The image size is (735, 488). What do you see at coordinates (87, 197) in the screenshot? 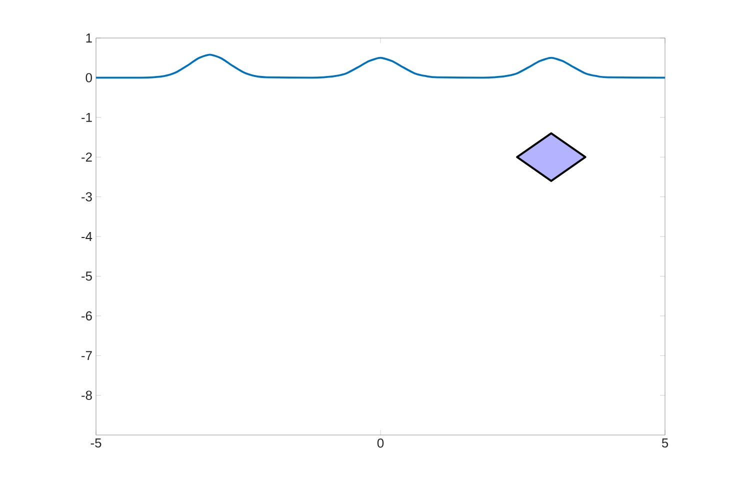
I see `y-tick-label: -3` at bounding box center [87, 197].